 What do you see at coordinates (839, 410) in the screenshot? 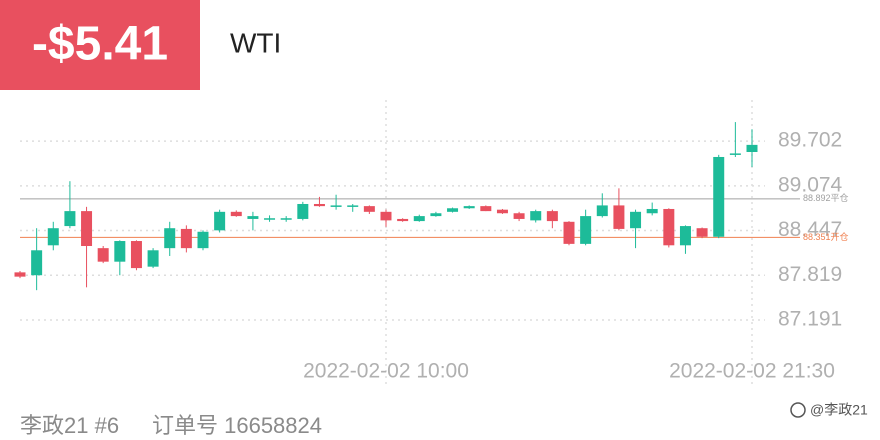
I see `watermark: @李政21` at bounding box center [839, 410].